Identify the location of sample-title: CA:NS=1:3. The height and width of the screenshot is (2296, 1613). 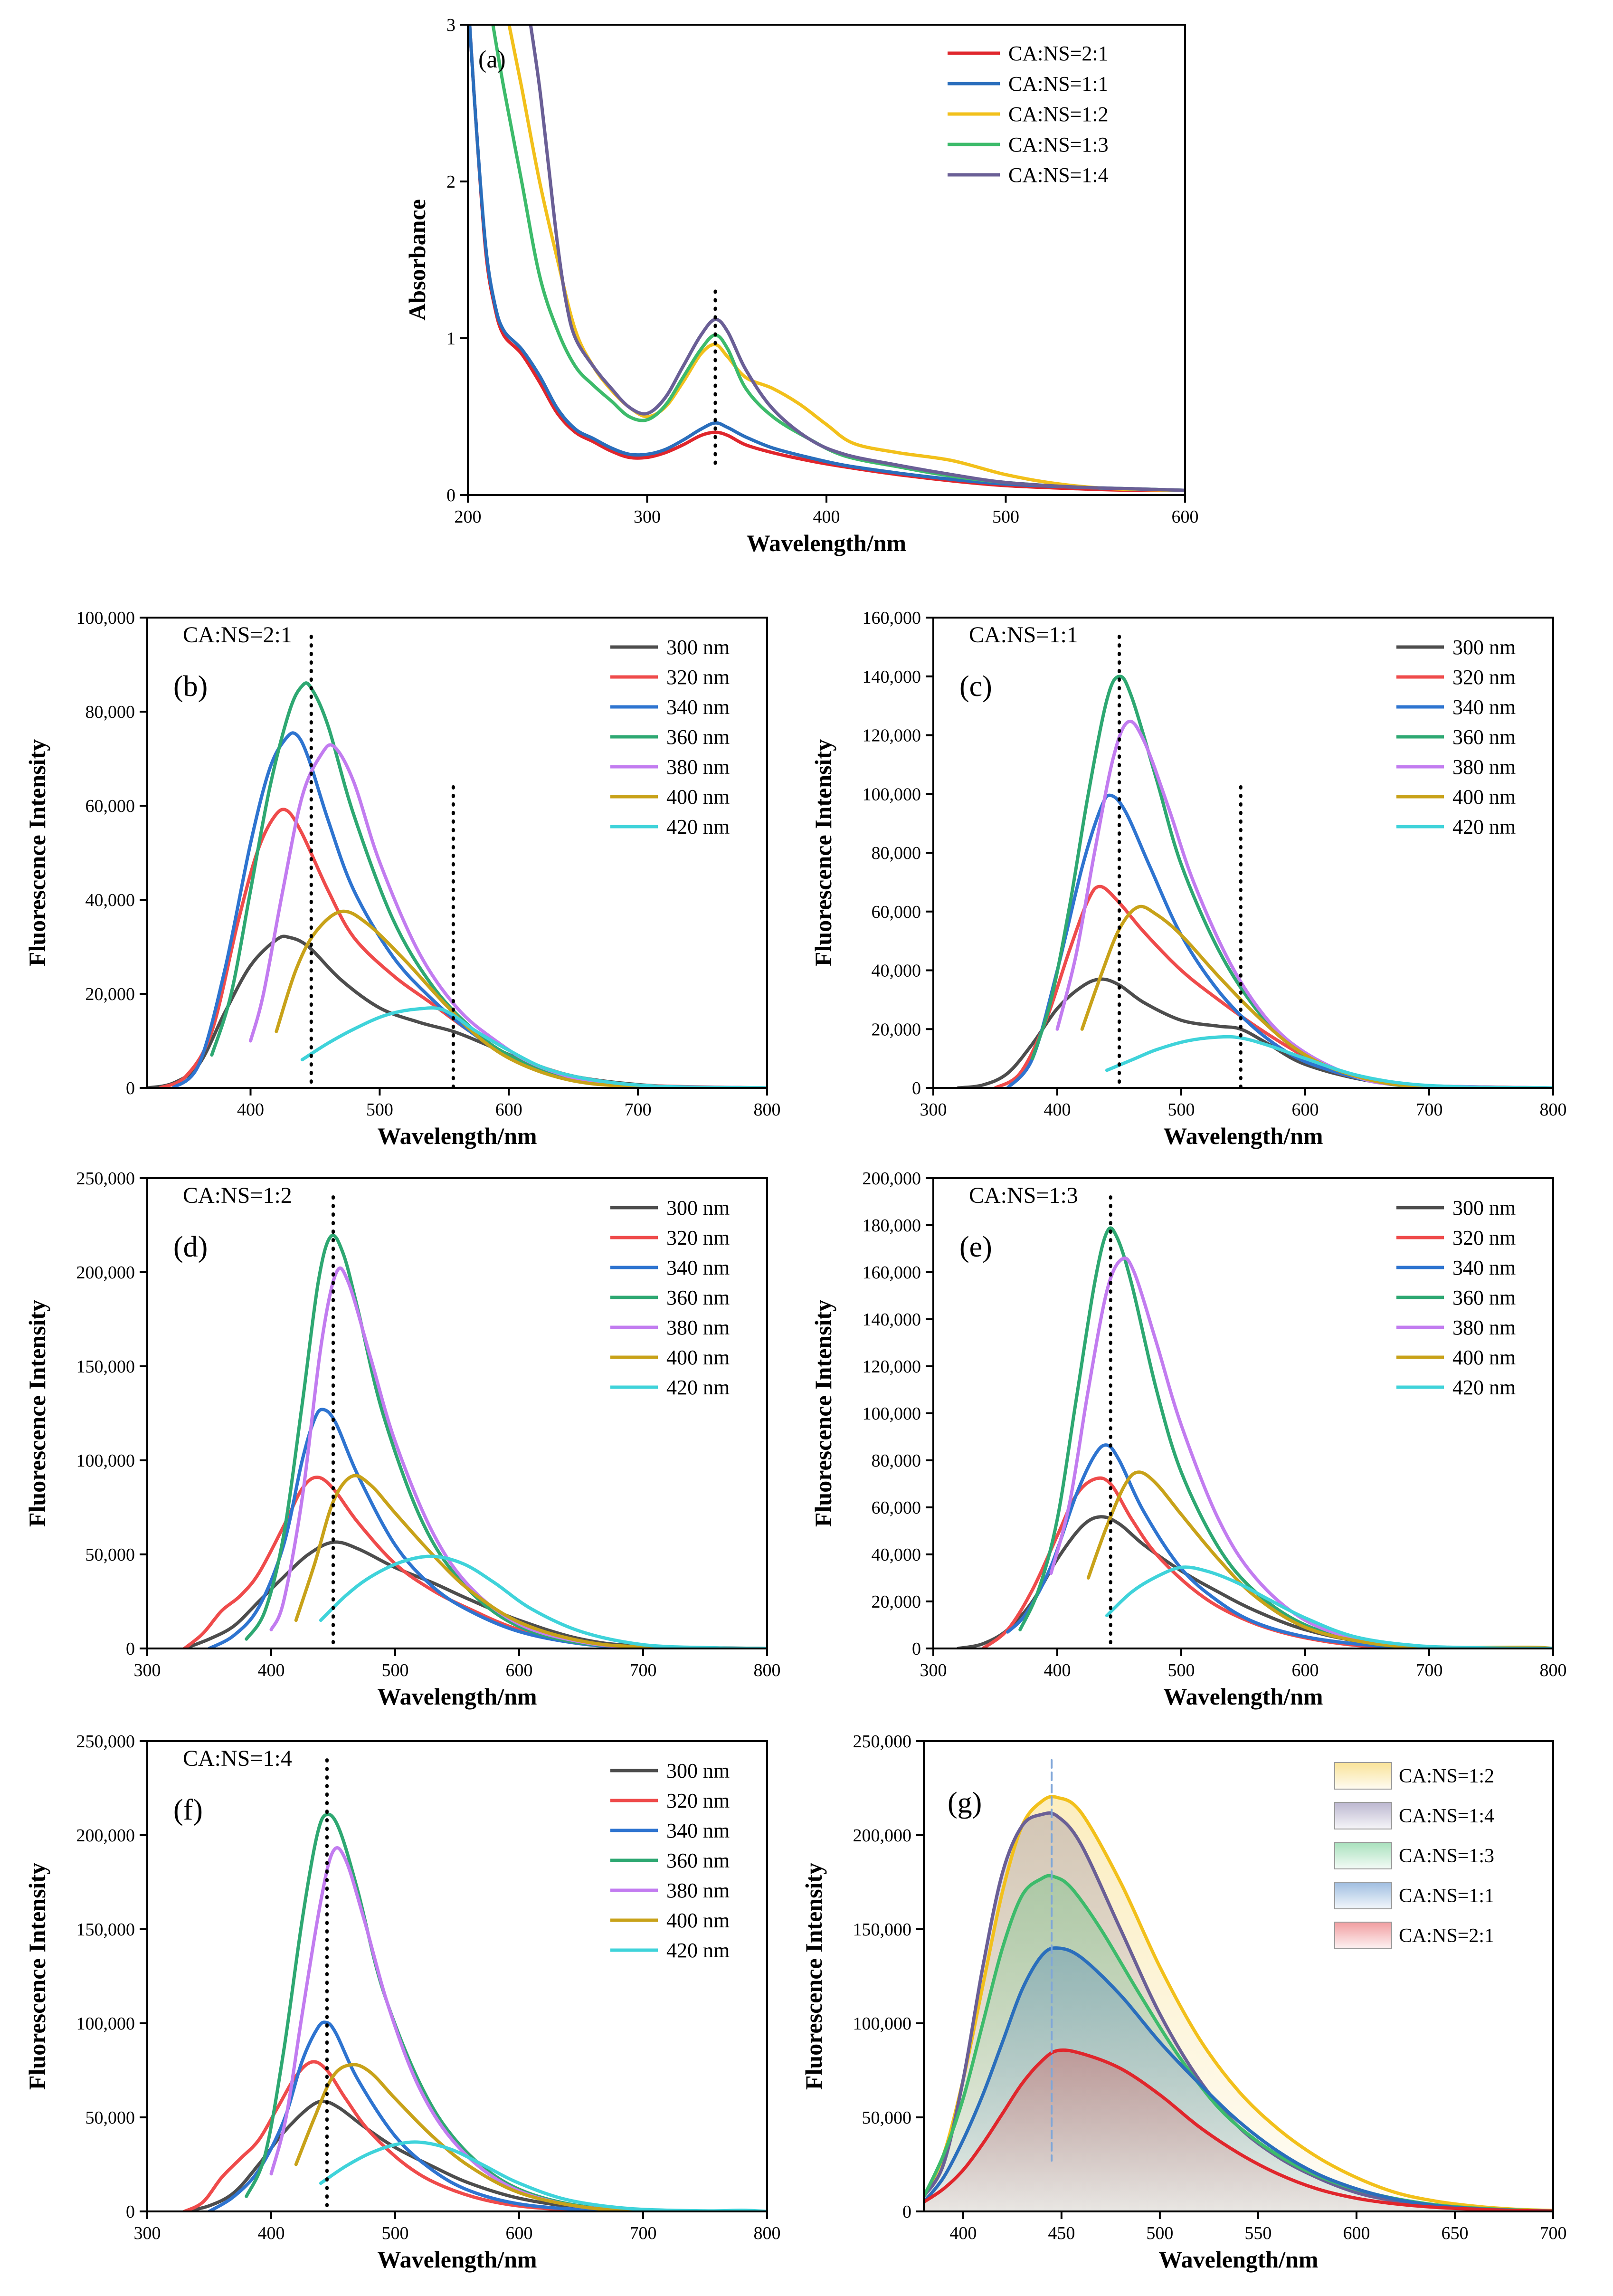
(1023, 1195).